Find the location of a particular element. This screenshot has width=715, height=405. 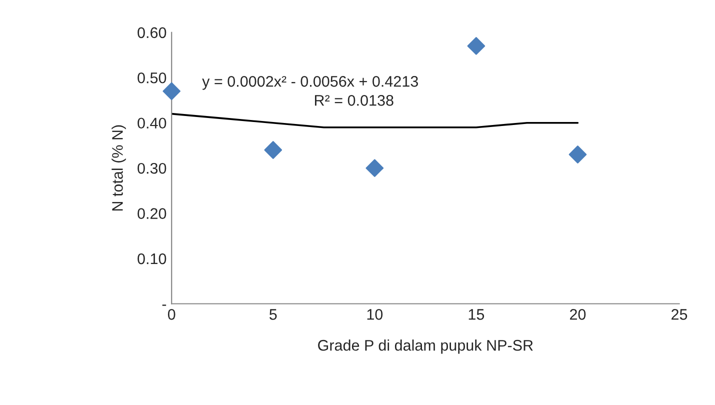

x-tick-label: 0 is located at coordinates (172, 314).